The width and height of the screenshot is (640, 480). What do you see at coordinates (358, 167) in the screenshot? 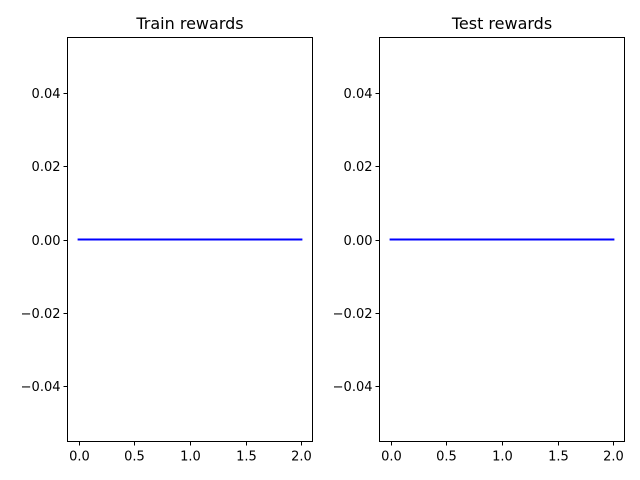
I see `test-rewards-ytick-label: 0.02` at bounding box center [358, 167].